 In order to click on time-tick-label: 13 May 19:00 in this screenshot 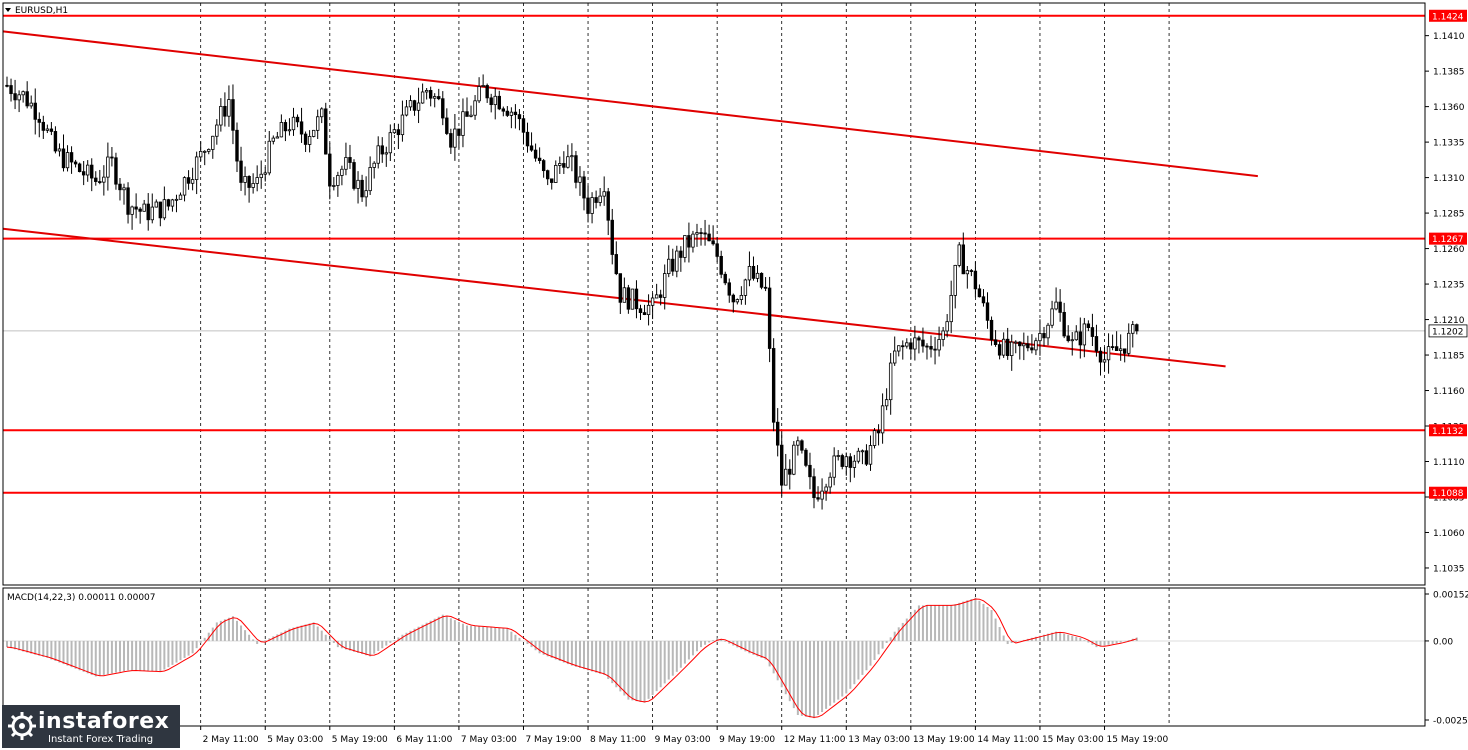, I will do `click(944, 740)`.